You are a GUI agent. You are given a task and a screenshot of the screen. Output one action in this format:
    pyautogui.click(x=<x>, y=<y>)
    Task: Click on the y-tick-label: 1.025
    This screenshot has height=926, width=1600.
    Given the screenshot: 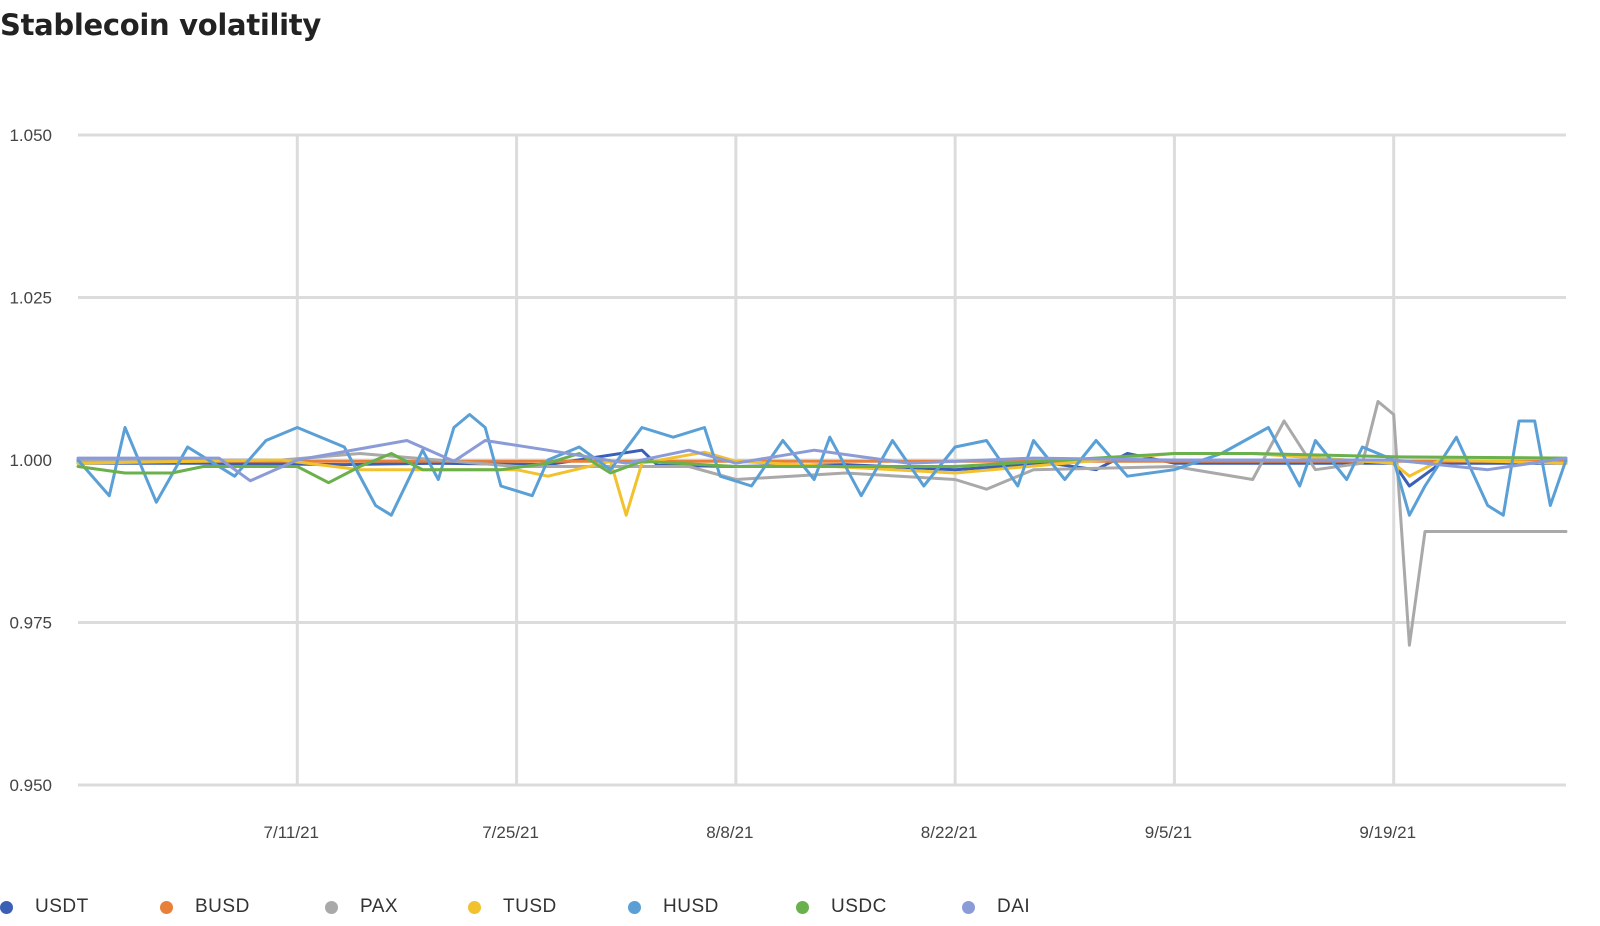 What is the action you would take?
    pyautogui.click(x=30, y=298)
    